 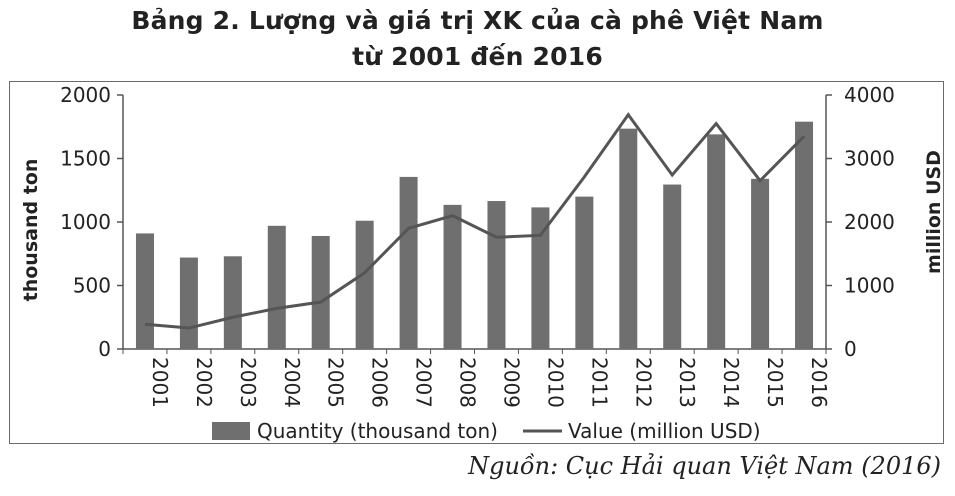 What do you see at coordinates (869, 159) in the screenshot?
I see `right-tick-label: 3000` at bounding box center [869, 159].